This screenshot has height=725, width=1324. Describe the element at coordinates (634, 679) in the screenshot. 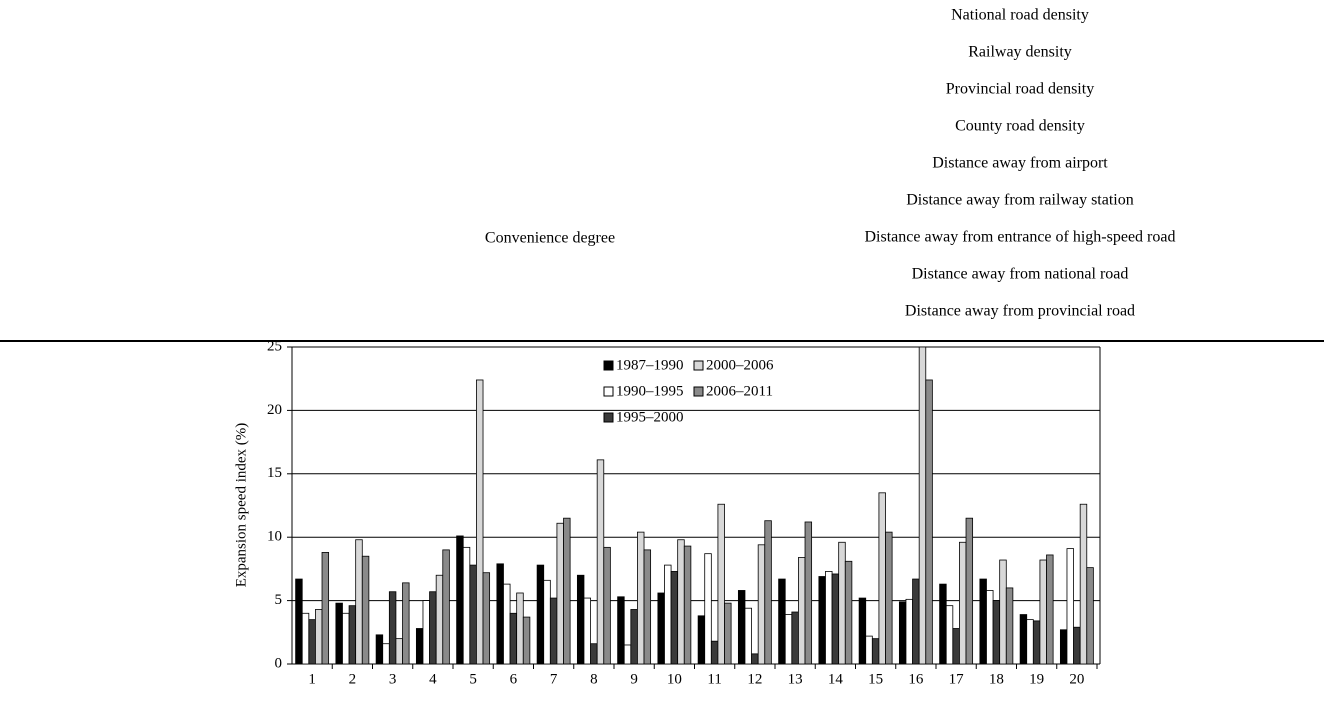

I see `x-tick-label: 9` at that location.